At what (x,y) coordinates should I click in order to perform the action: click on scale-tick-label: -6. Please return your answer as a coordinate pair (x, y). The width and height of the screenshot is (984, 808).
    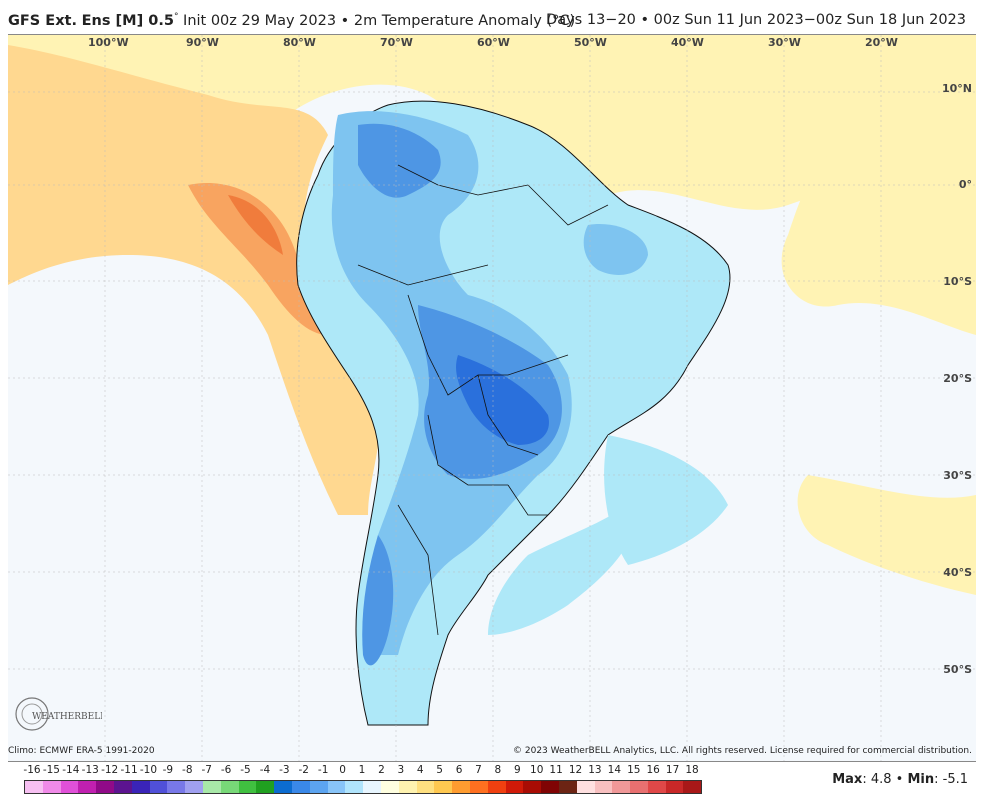
    Looking at the image, I should click on (226, 770).